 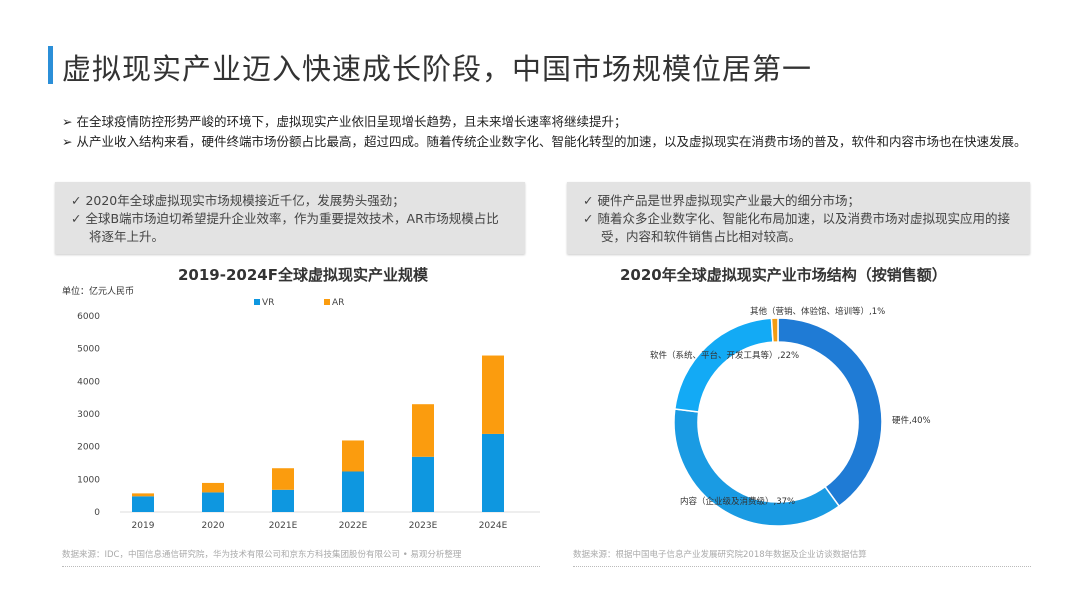 I want to click on y-tick-label: 4000, so click(x=88, y=382).